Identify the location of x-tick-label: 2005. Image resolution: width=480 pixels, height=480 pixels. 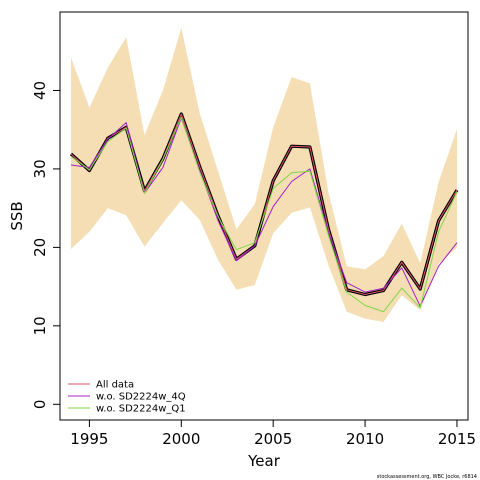
(273, 439).